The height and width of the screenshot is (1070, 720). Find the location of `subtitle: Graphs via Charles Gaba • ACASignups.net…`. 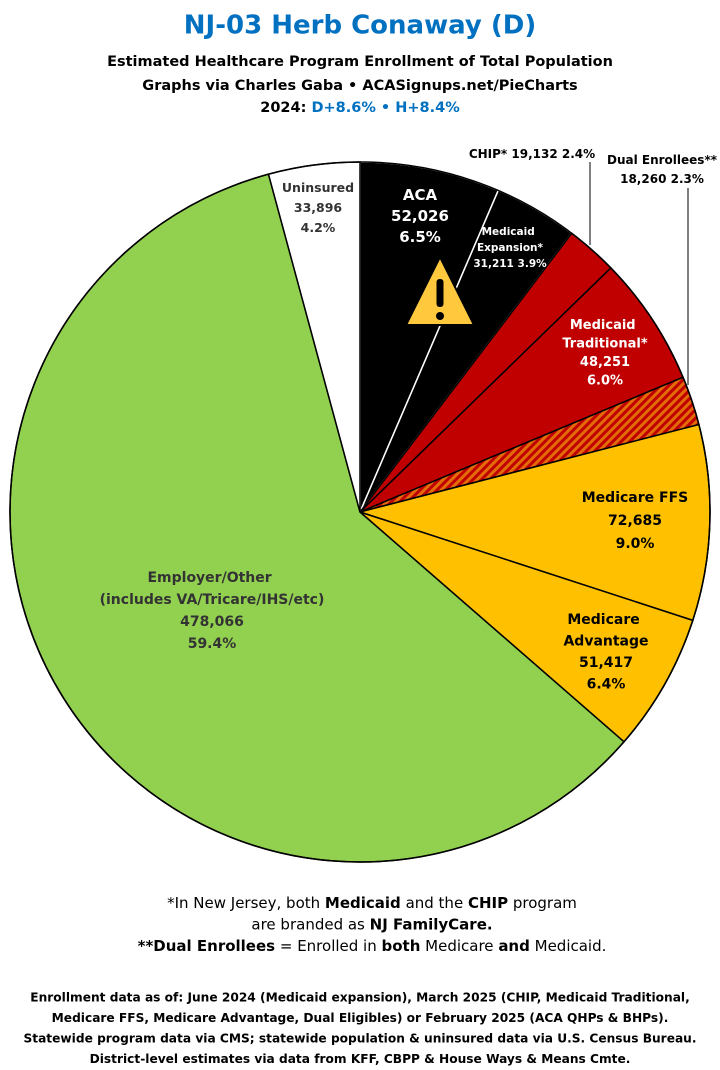

subtitle: Graphs via Charles Gaba • ACASignups.net… is located at coordinates (359, 86).